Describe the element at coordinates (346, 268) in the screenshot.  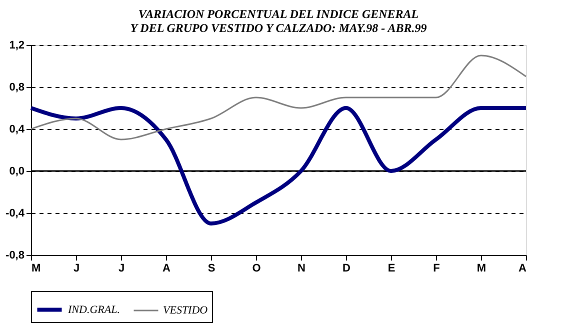
I see `x-tick-label: D` at that location.